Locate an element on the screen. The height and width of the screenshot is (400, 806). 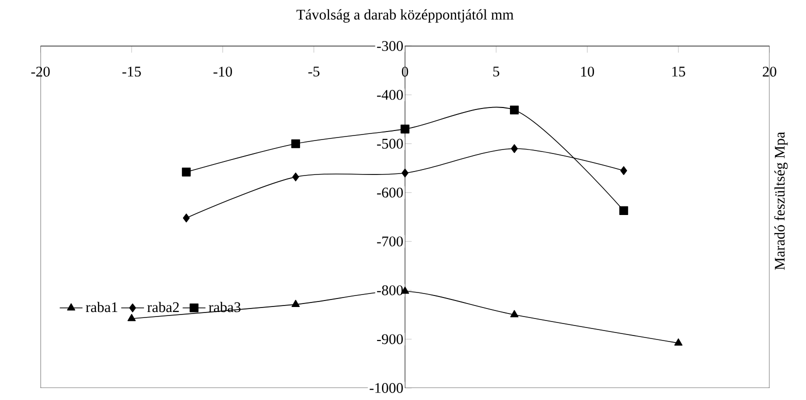
y-tick-label: -900 is located at coordinates (390, 339).